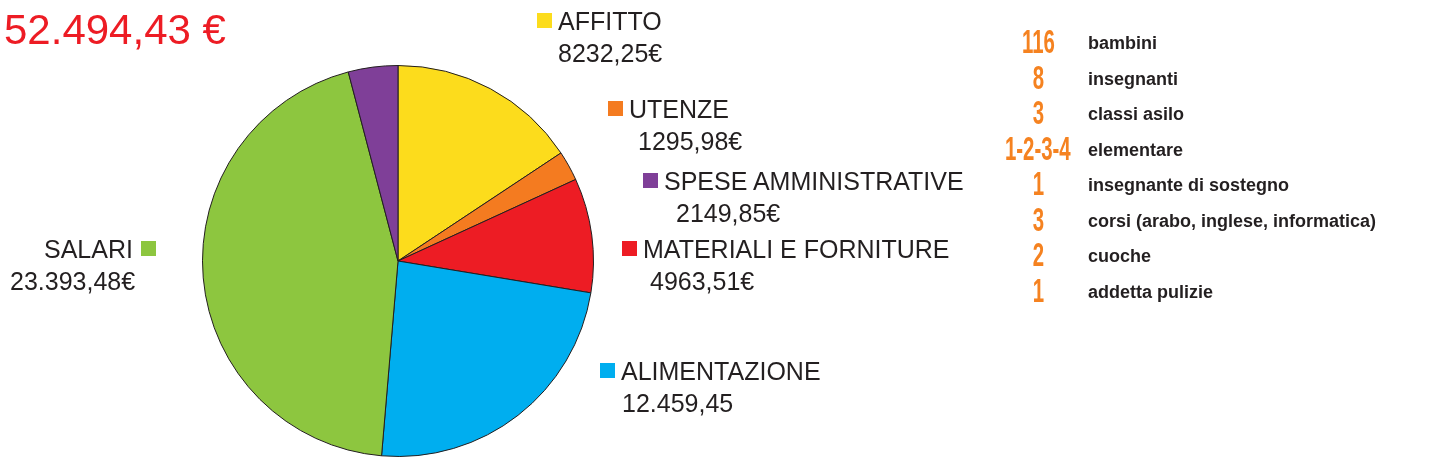 Image resolution: width=1456 pixels, height=458 pixels. Describe the element at coordinates (88, 249) in the screenshot. I see `slice-label: SALARI` at that location.